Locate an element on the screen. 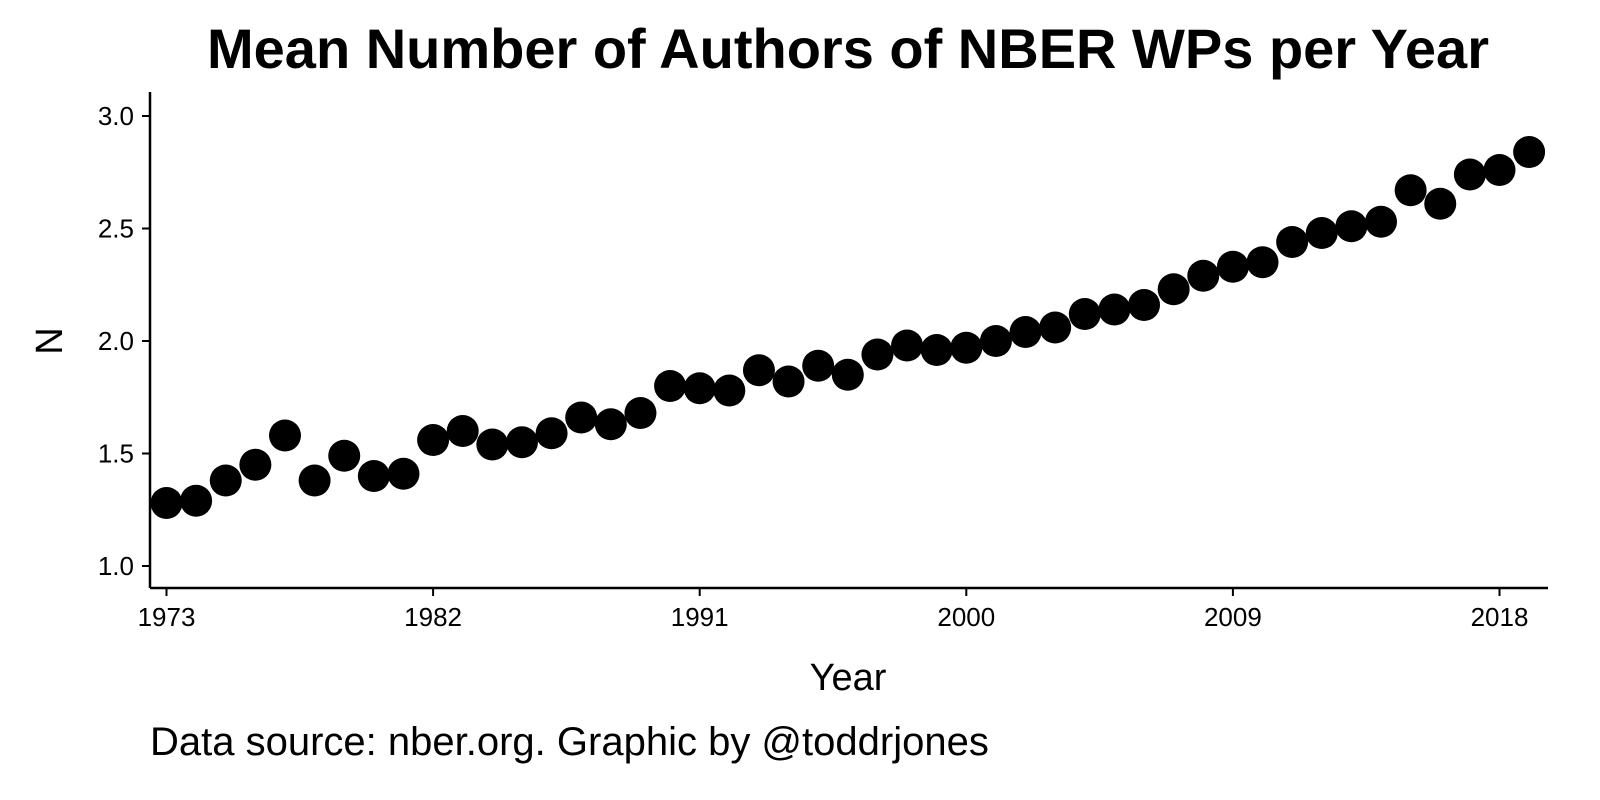 The width and height of the screenshot is (1600, 800). y-axis-ticks: 1.0 1.5 2.0 2.5 3.0 is located at coordinates (124, 341).